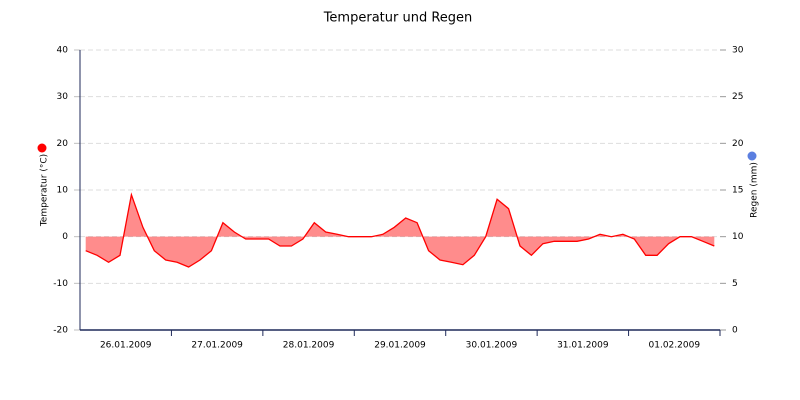 This screenshot has height=400, width=800. I want to click on x-tick-label: 30.01.2009, so click(492, 346).